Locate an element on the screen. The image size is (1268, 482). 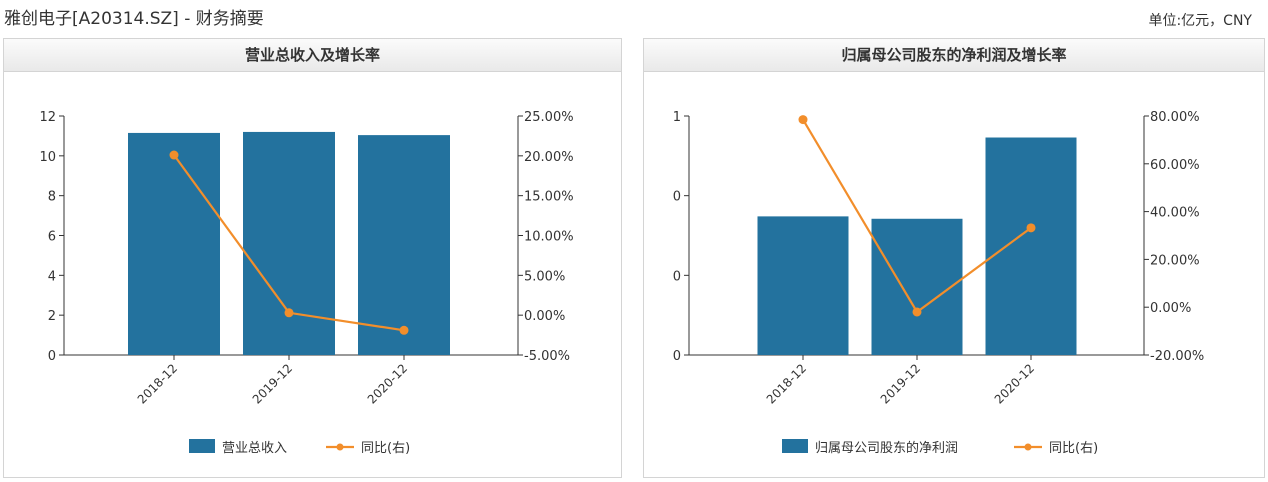
right-y-tick-label: -20.00% is located at coordinates (1177, 356).